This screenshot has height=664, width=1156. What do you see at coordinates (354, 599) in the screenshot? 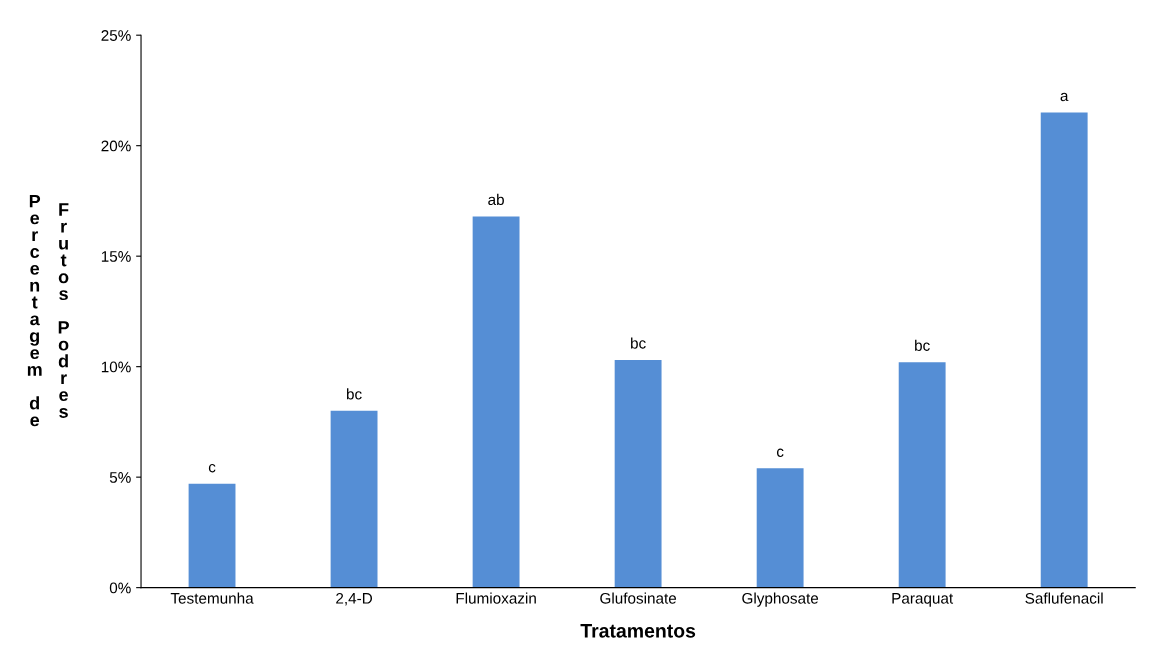
I see `x-tick-label: 2,4-D` at bounding box center [354, 599].